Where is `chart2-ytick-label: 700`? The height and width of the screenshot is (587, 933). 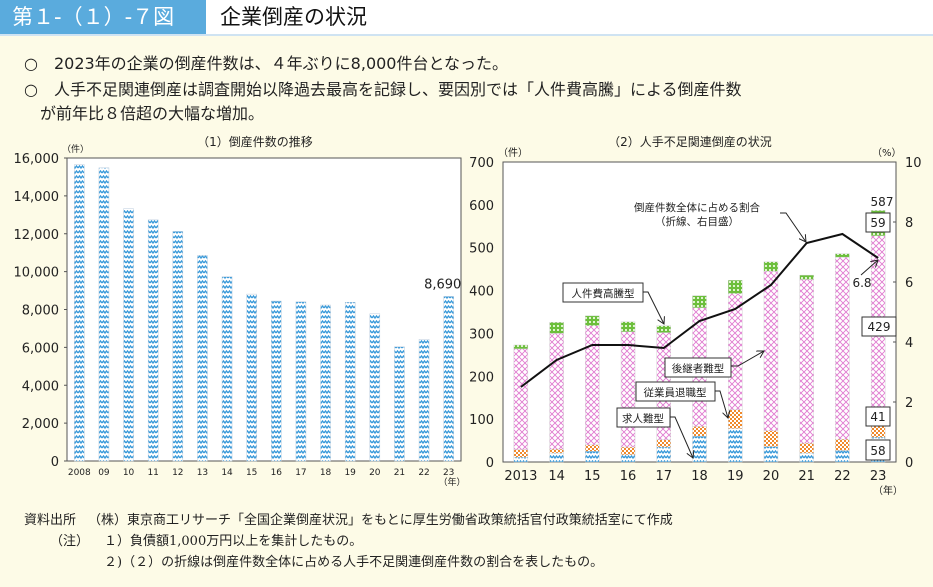 chart2-ytick-label: 700 is located at coordinates (481, 163).